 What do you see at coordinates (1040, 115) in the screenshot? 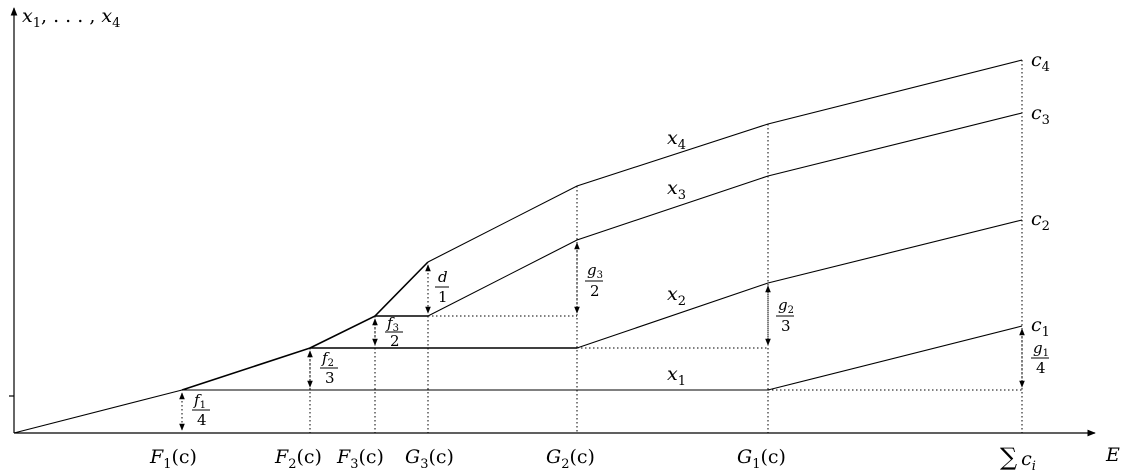
I see `right-label-c3: c3` at bounding box center [1040, 115].